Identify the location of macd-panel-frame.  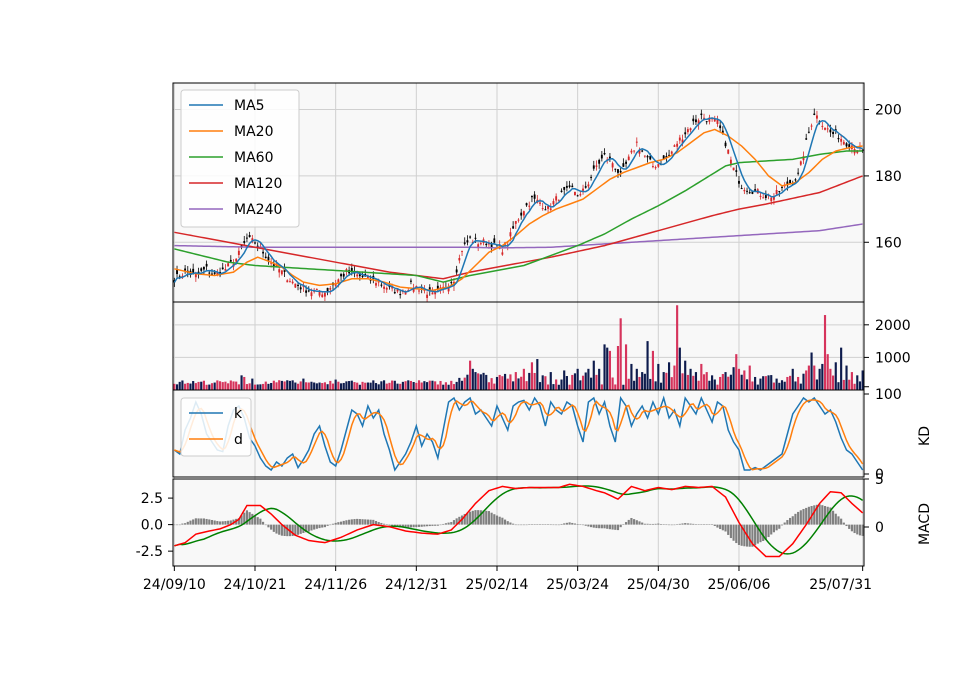
(518, 522).